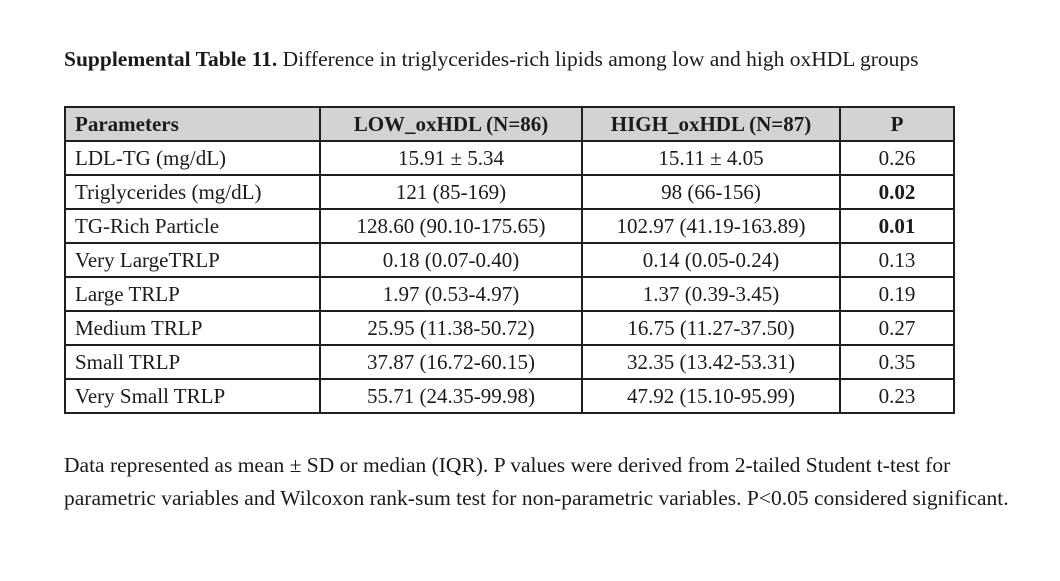  I want to click on low-value-cell: 25.95 (11.38-50.72), so click(451, 328).